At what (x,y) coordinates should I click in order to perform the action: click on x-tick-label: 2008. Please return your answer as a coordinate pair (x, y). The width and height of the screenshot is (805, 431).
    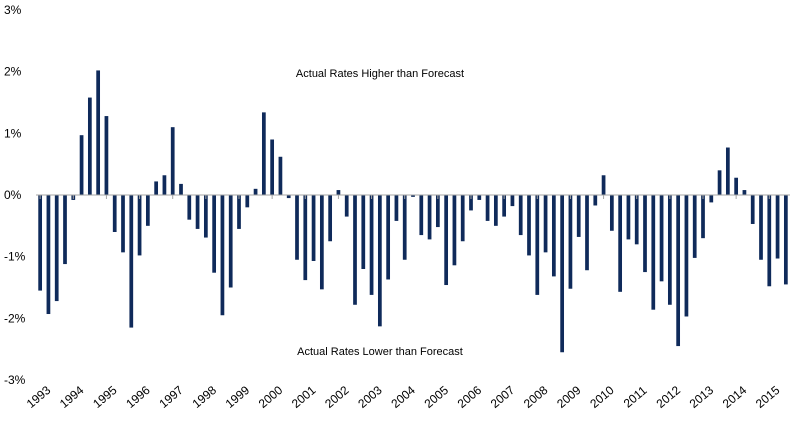
    Looking at the image, I should click on (536, 397).